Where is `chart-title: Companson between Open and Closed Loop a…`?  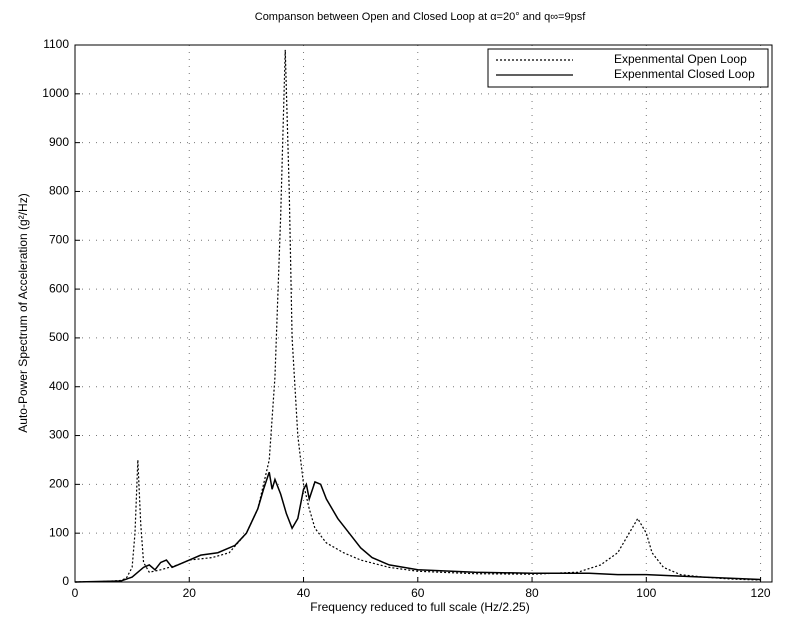
chart-title: Companson between Open and Closed Loop a… is located at coordinates (420, 17).